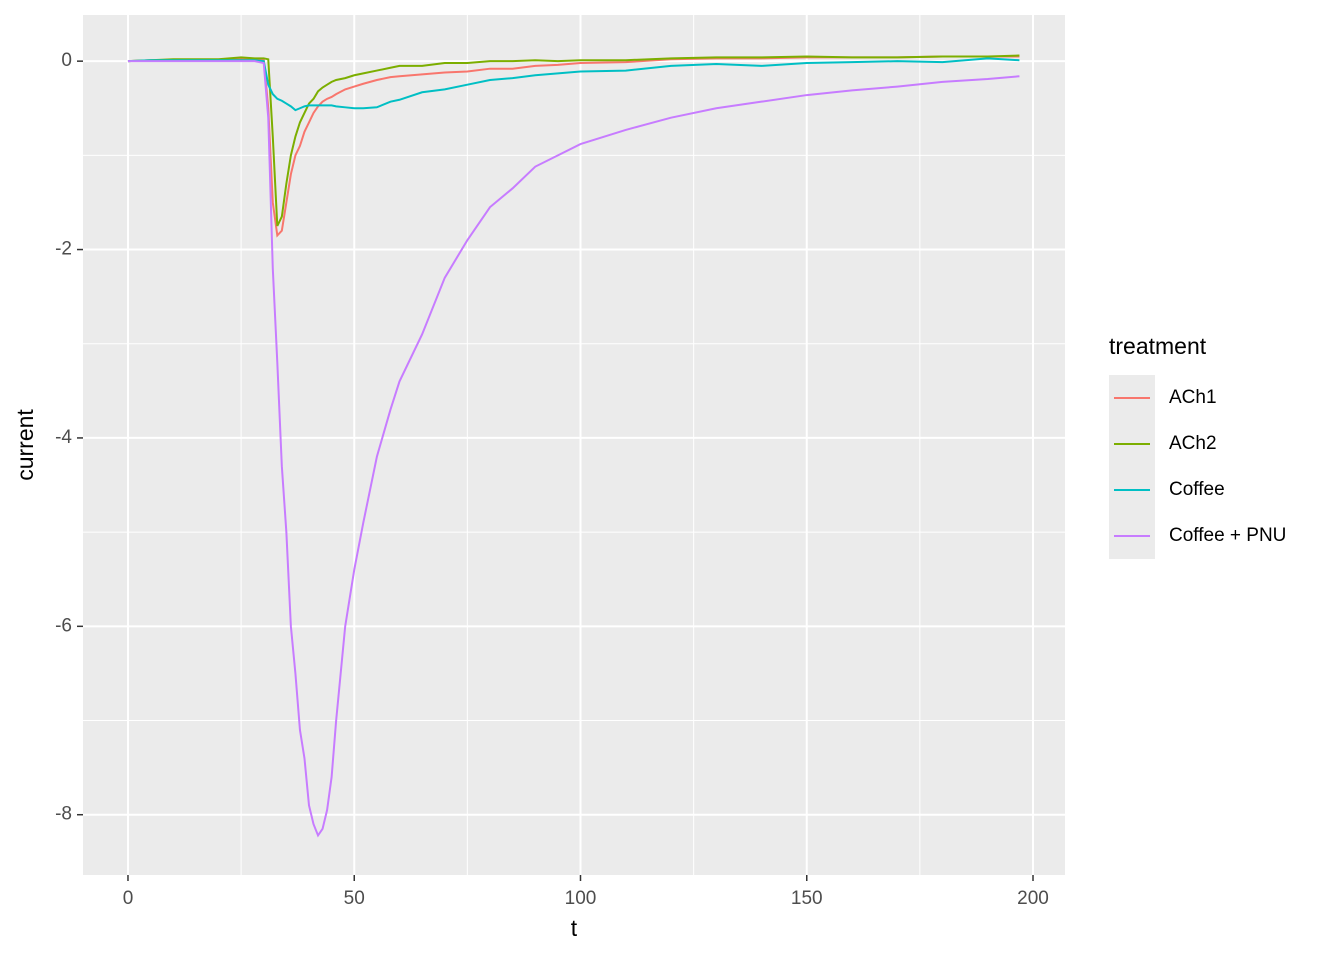 The height and width of the screenshot is (960, 1344). What do you see at coordinates (63, 437) in the screenshot?
I see `y-tick-label: -4` at bounding box center [63, 437].